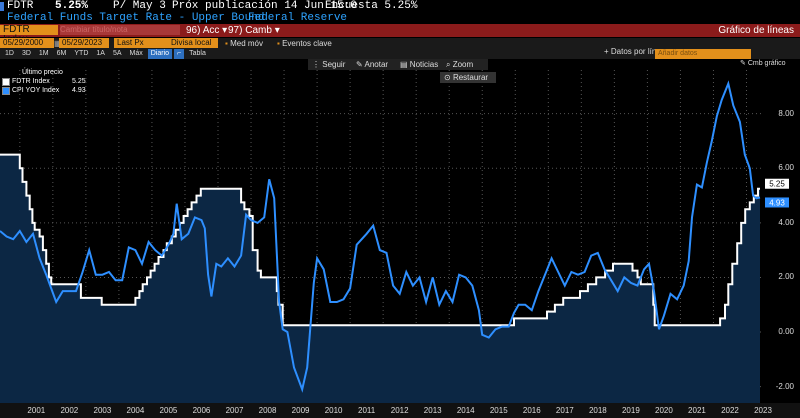  What do you see at coordinates (6, 90) in the screenshot?
I see `cpi-swatch` at bounding box center [6, 90].